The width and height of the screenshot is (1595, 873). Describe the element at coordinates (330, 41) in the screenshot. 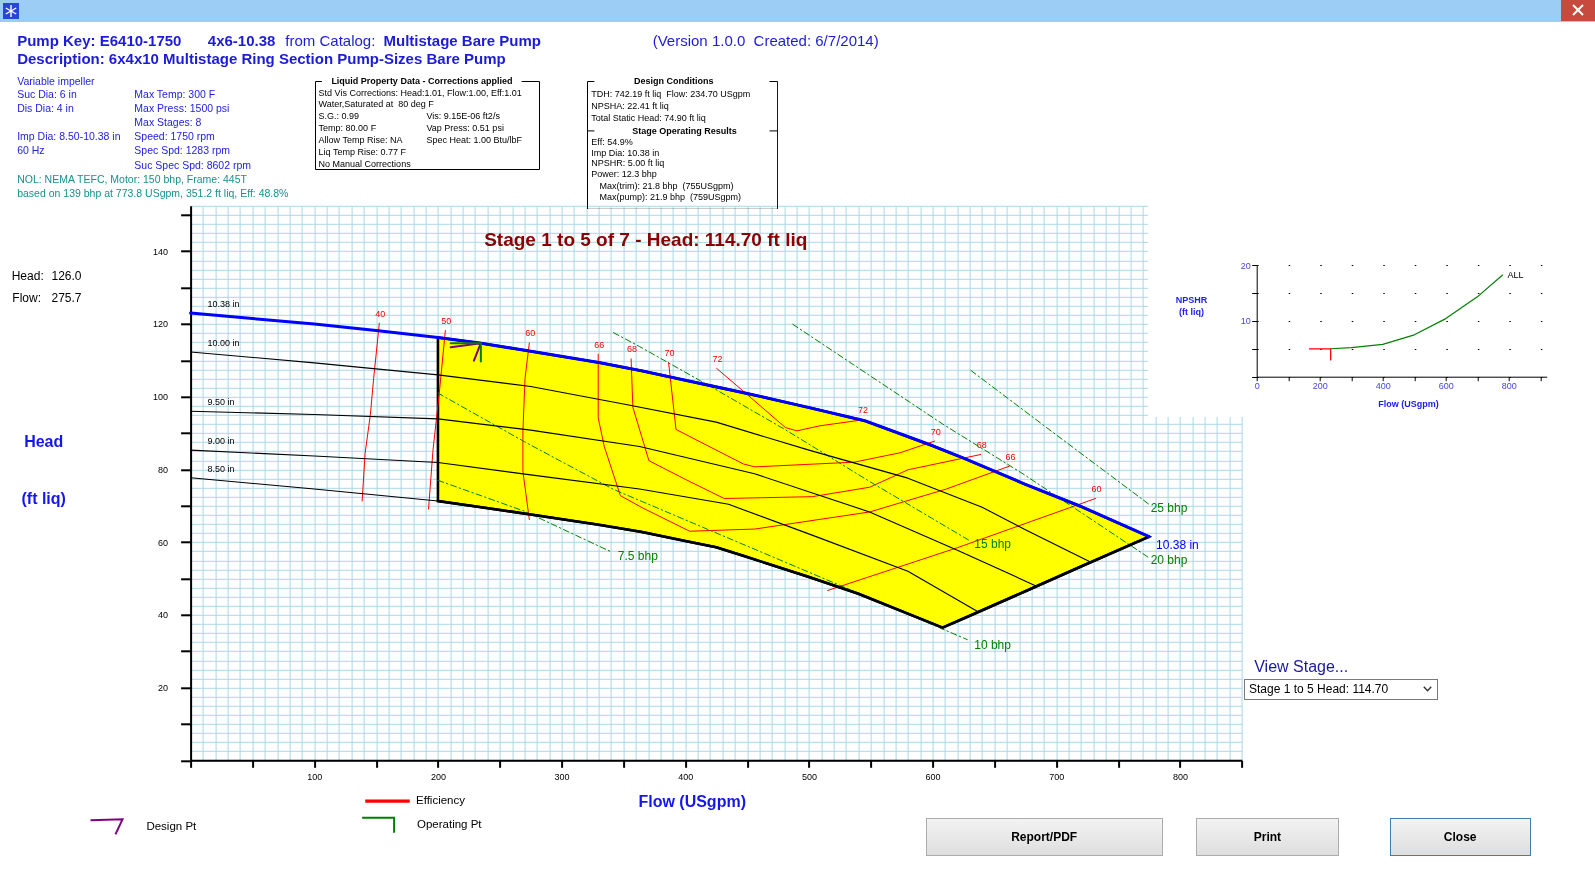

I see `text: from Catalog:` at that location.